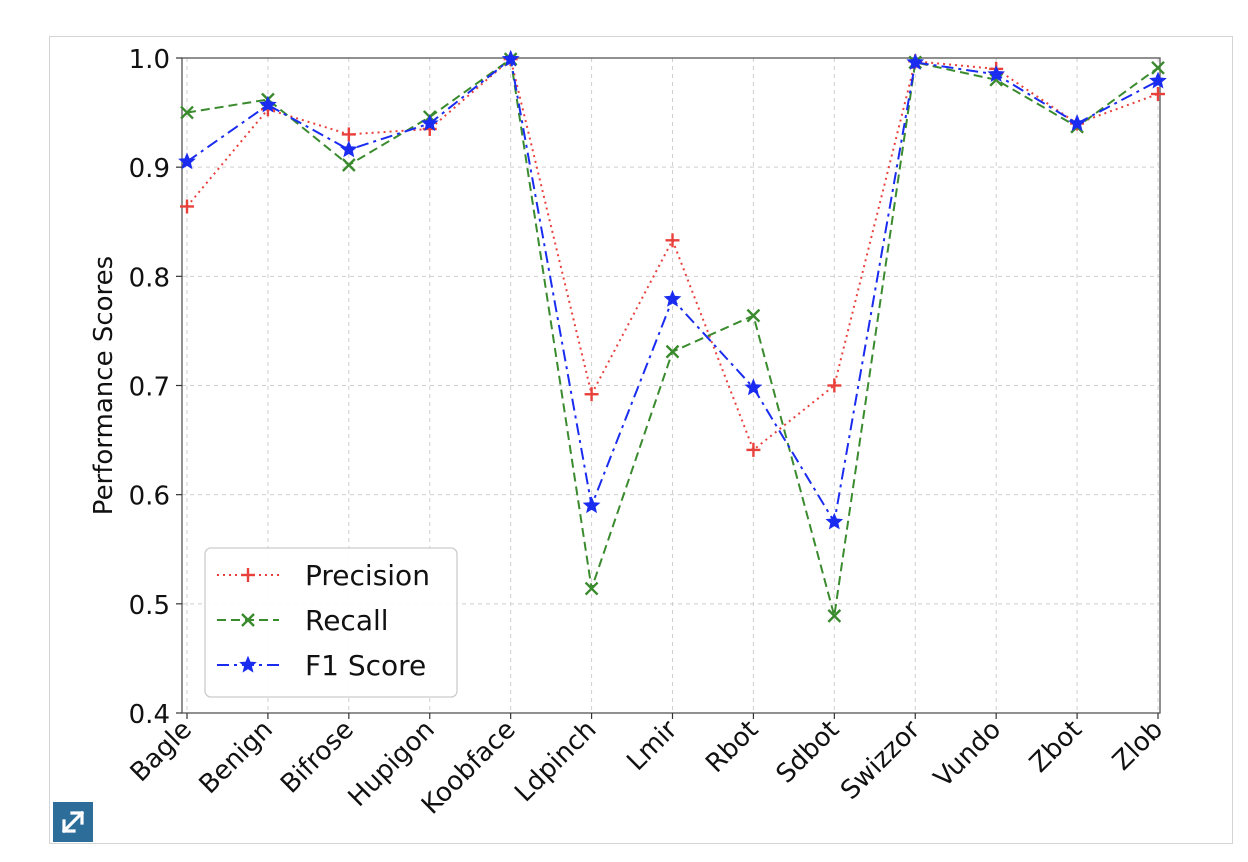  I want to click on expand-icon, so click(73, 822).